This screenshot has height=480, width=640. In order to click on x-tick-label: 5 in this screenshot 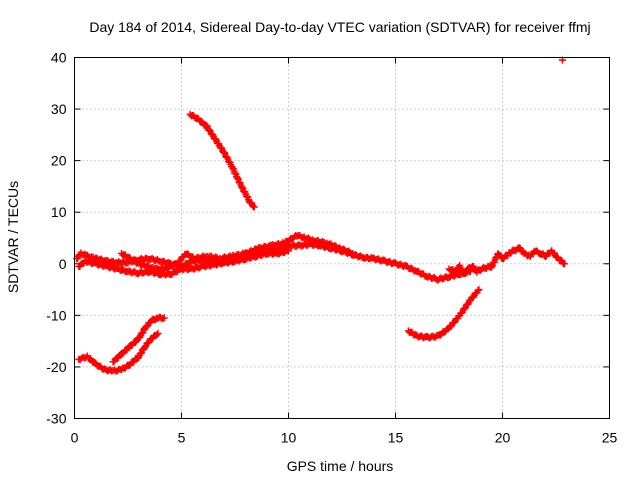, I will do `click(182, 438)`.